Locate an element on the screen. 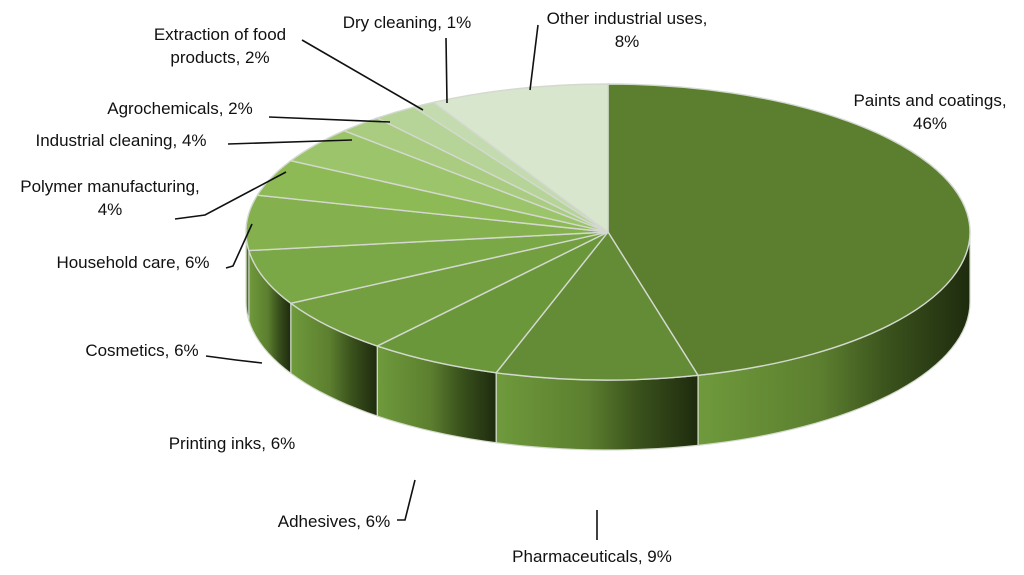 The height and width of the screenshot is (575, 1024). leader-line-adhesives is located at coordinates (406, 500).